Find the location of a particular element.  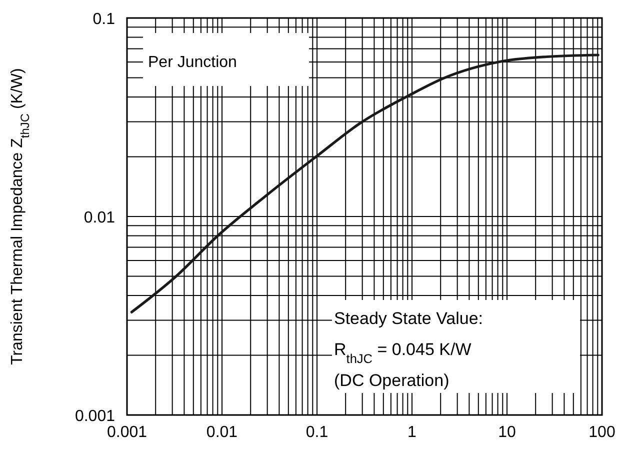

x-tick-label: 0.1 is located at coordinates (317, 432).